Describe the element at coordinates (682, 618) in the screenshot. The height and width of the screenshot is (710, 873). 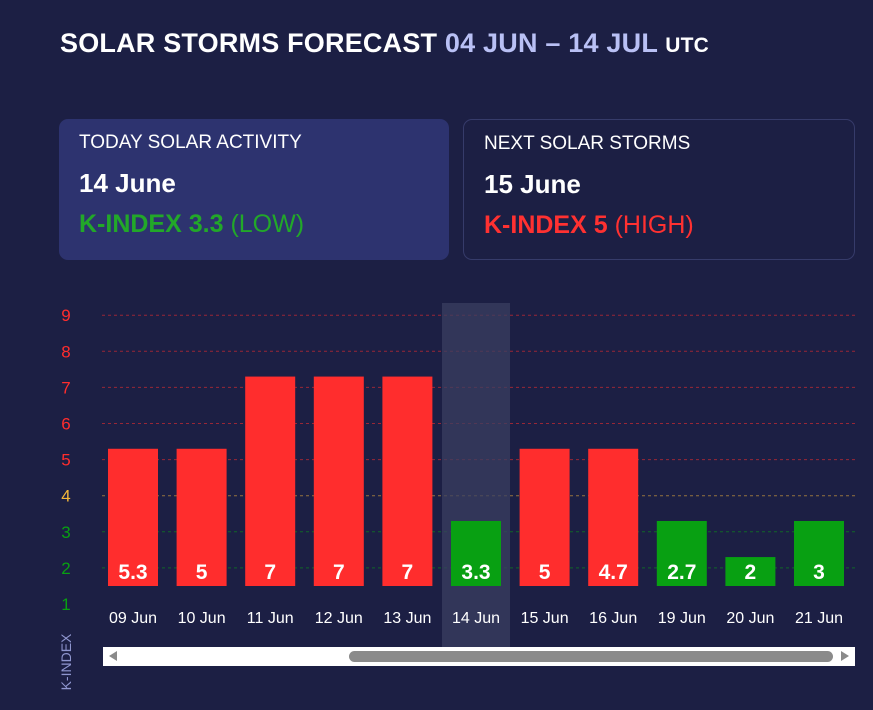
I see `x-tick-label: 19 Jun` at that location.